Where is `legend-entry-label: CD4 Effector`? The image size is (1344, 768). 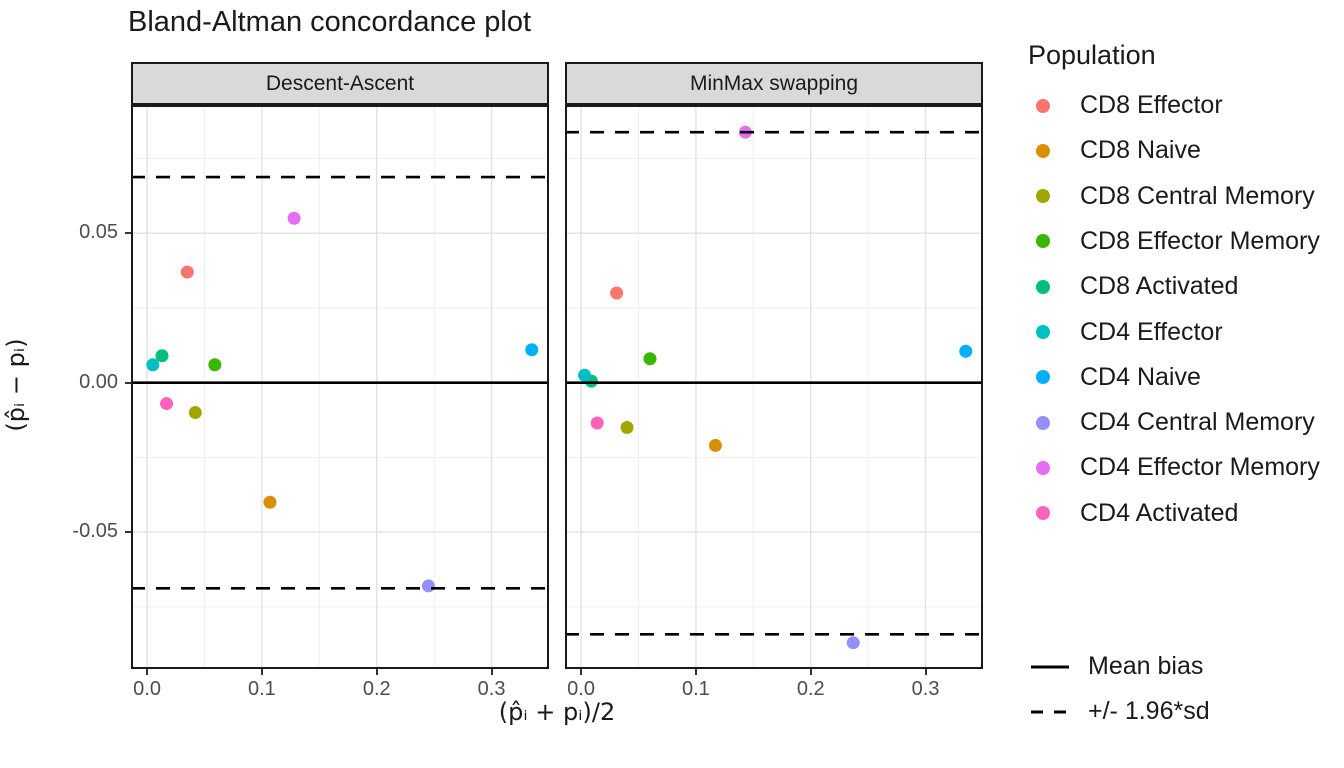 legend-entry-label: CD4 Effector is located at coordinates (1151, 331).